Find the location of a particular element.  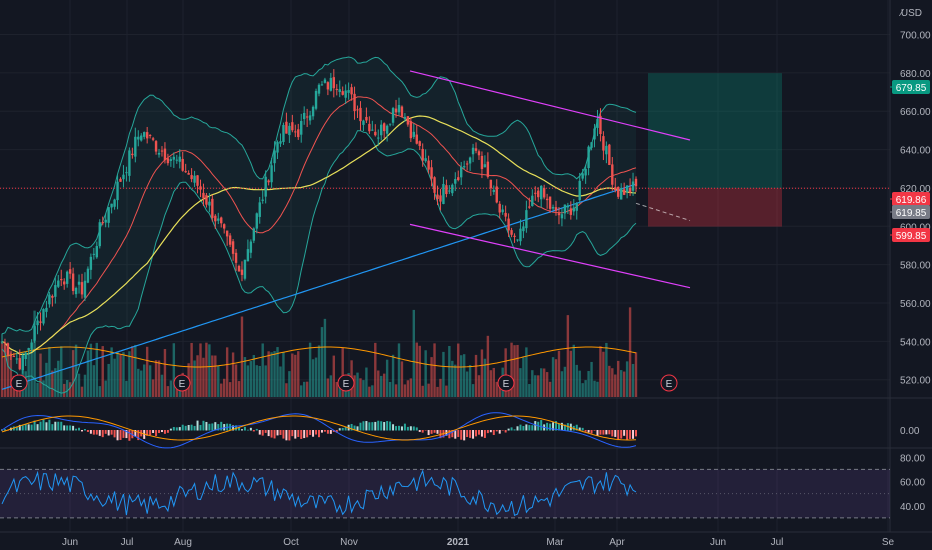

trend-channel is located at coordinates (550, 179).